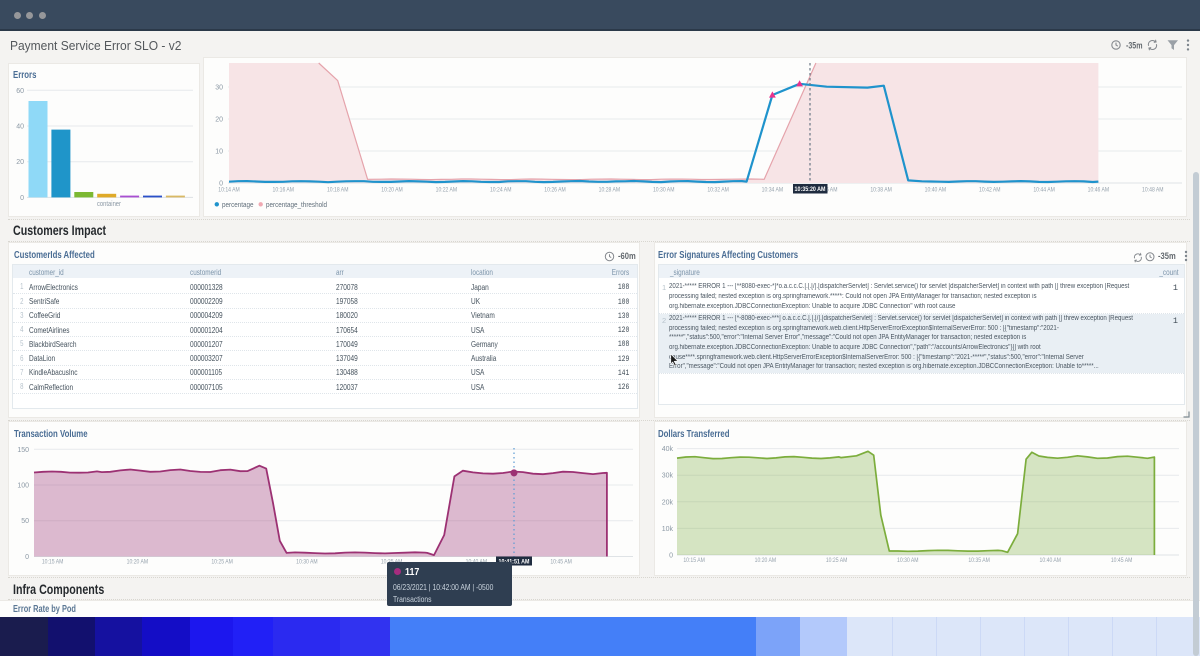 The image size is (1200, 656). What do you see at coordinates (219, 152) in the screenshot?
I see `svg-text: 10` at bounding box center [219, 152].